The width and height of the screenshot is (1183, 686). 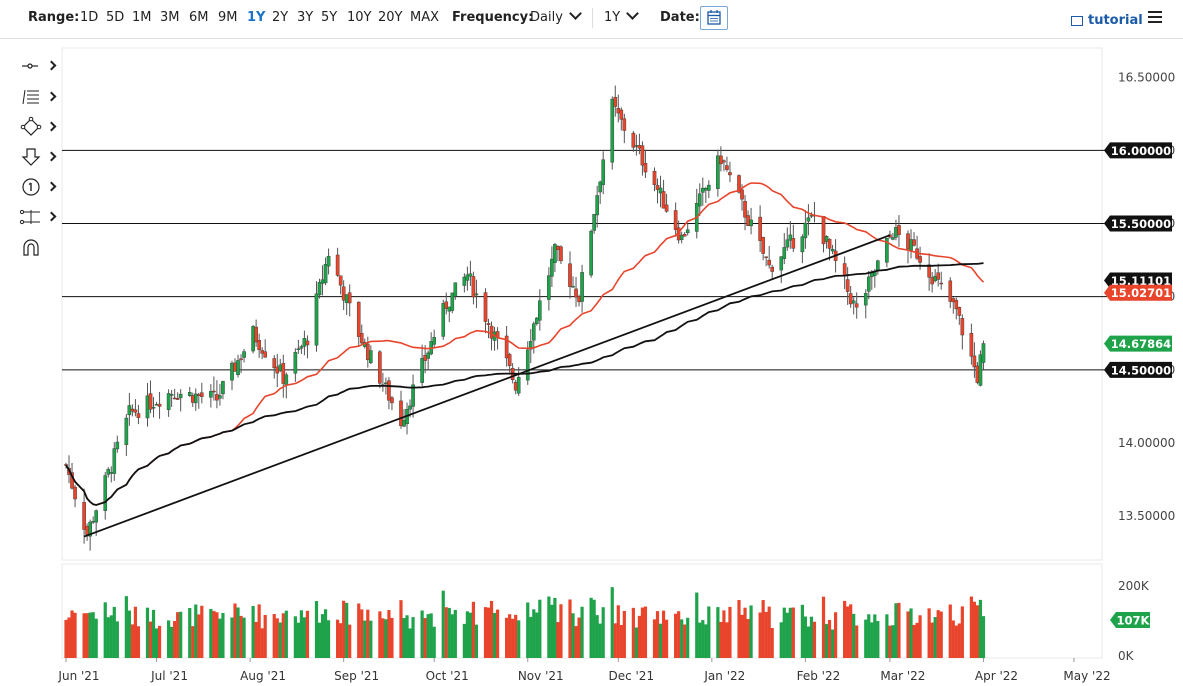 I want to click on range-3y: 3Y, so click(x=305, y=17).